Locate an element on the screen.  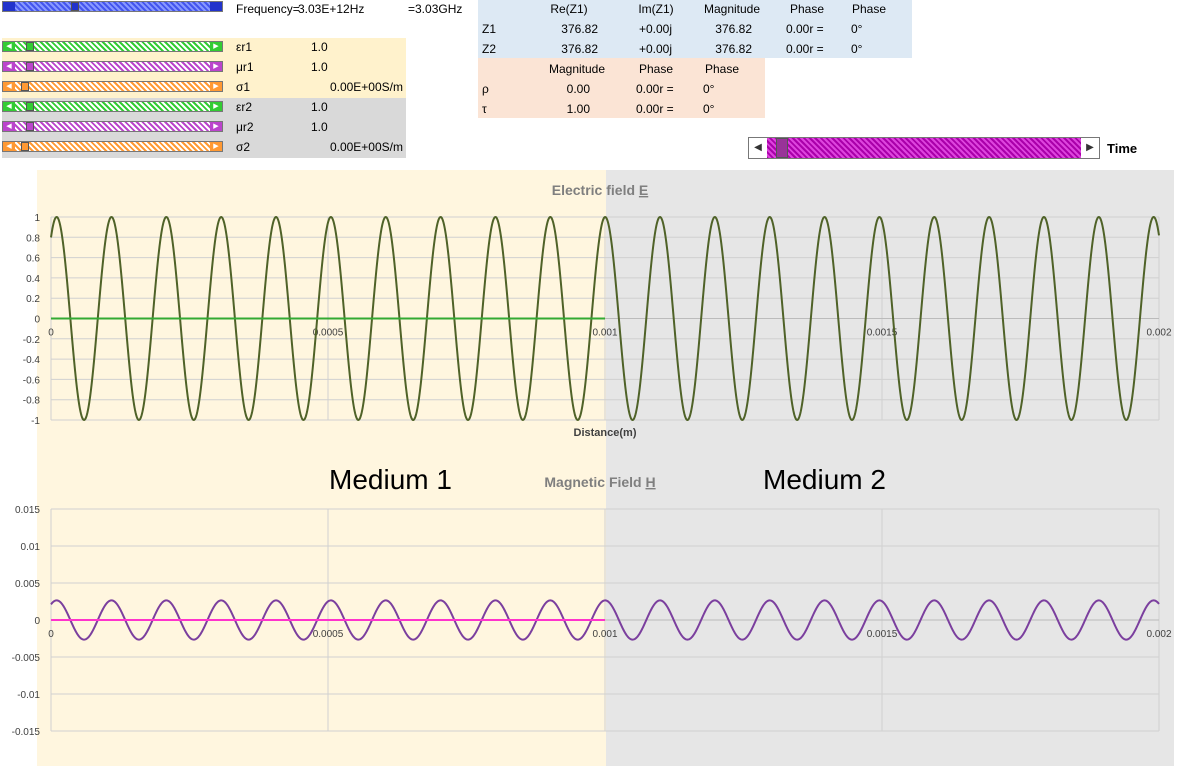
e-field-x-axis-label: Distance(m) is located at coordinates (605, 433).